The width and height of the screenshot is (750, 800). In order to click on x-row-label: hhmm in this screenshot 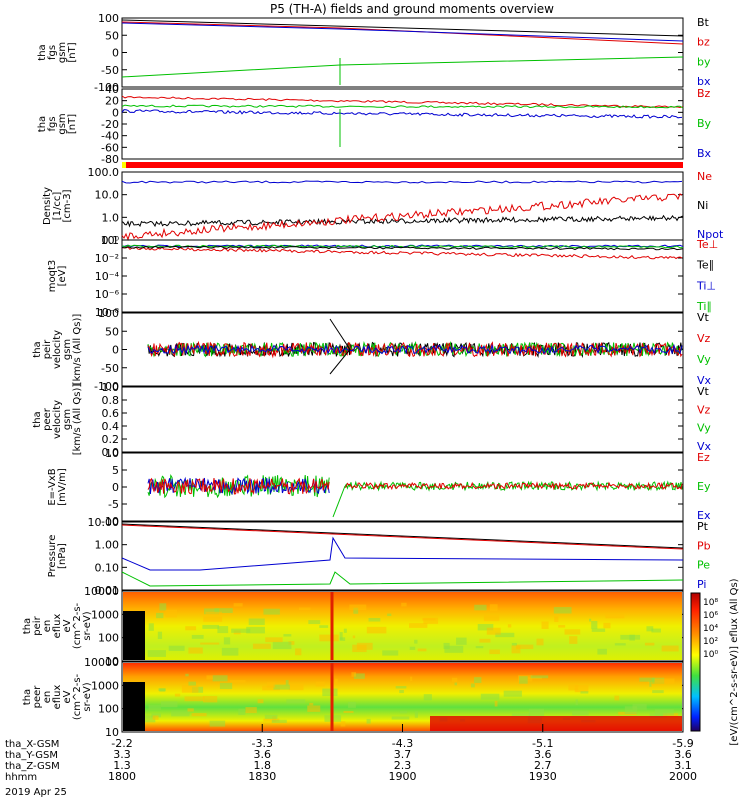, I will do `click(21, 777)`.